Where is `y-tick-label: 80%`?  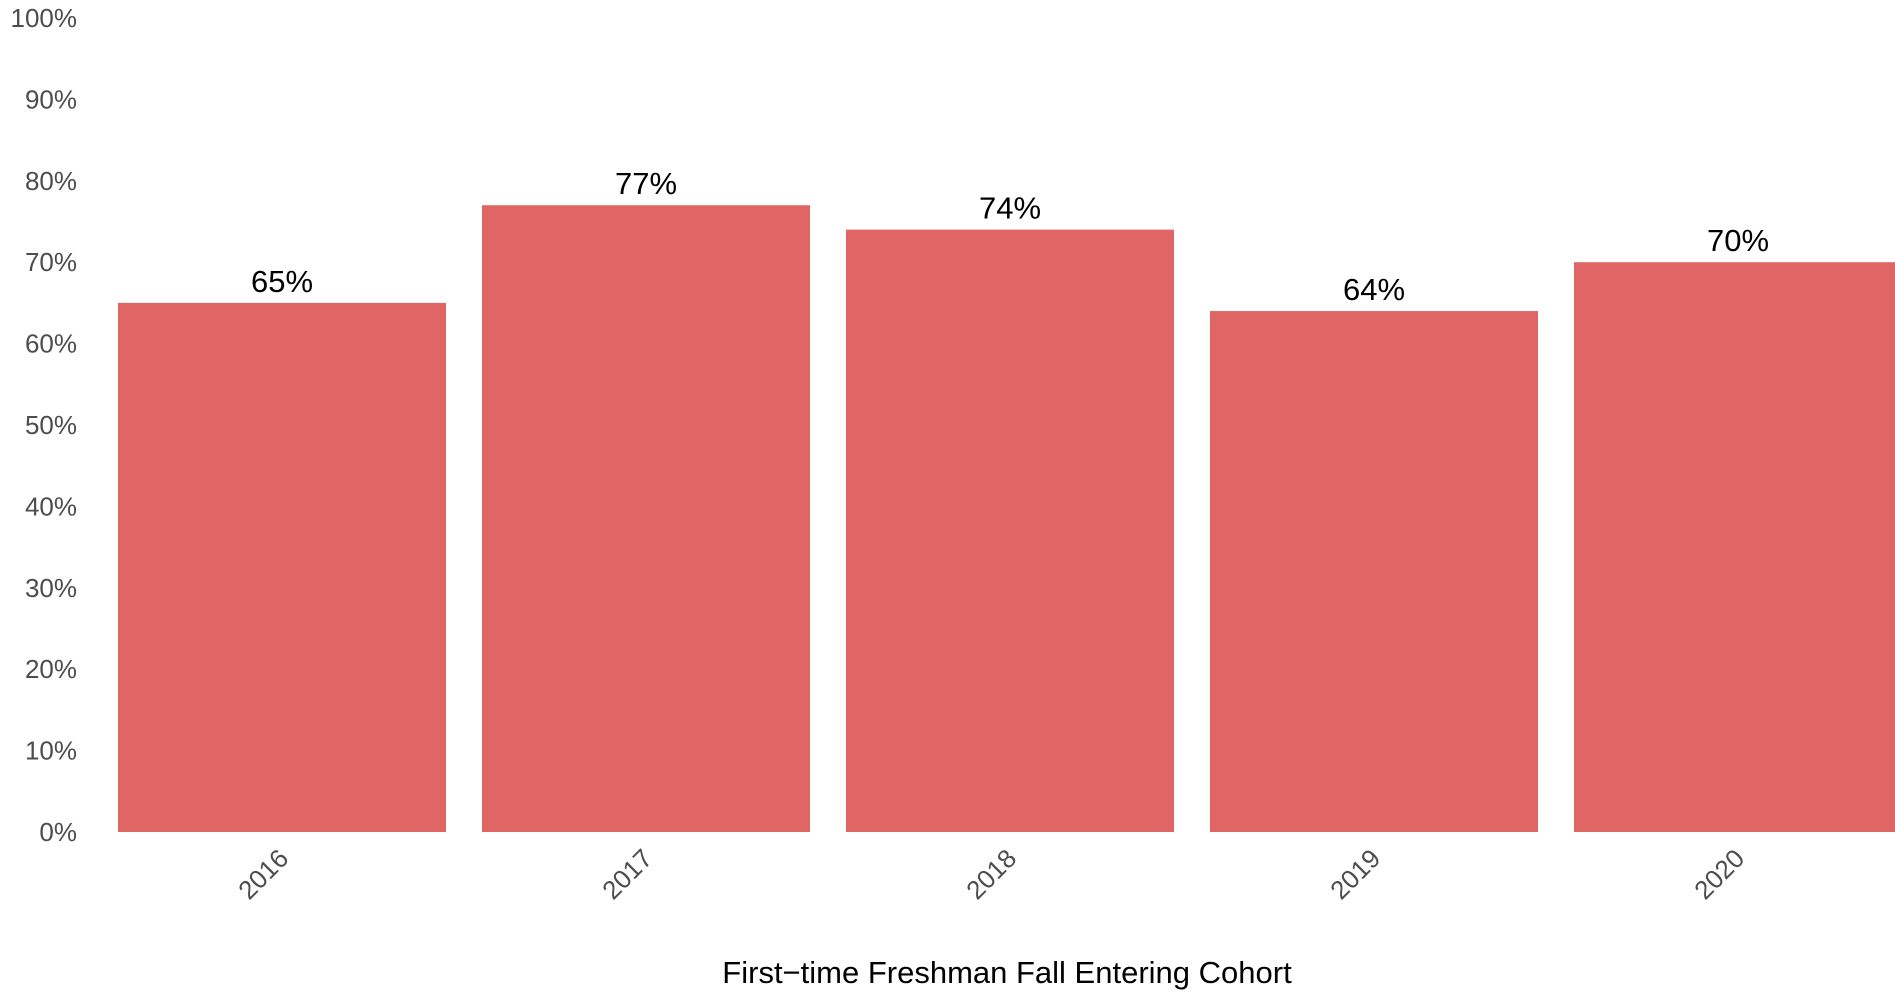 y-tick-label: 80% is located at coordinates (51, 181).